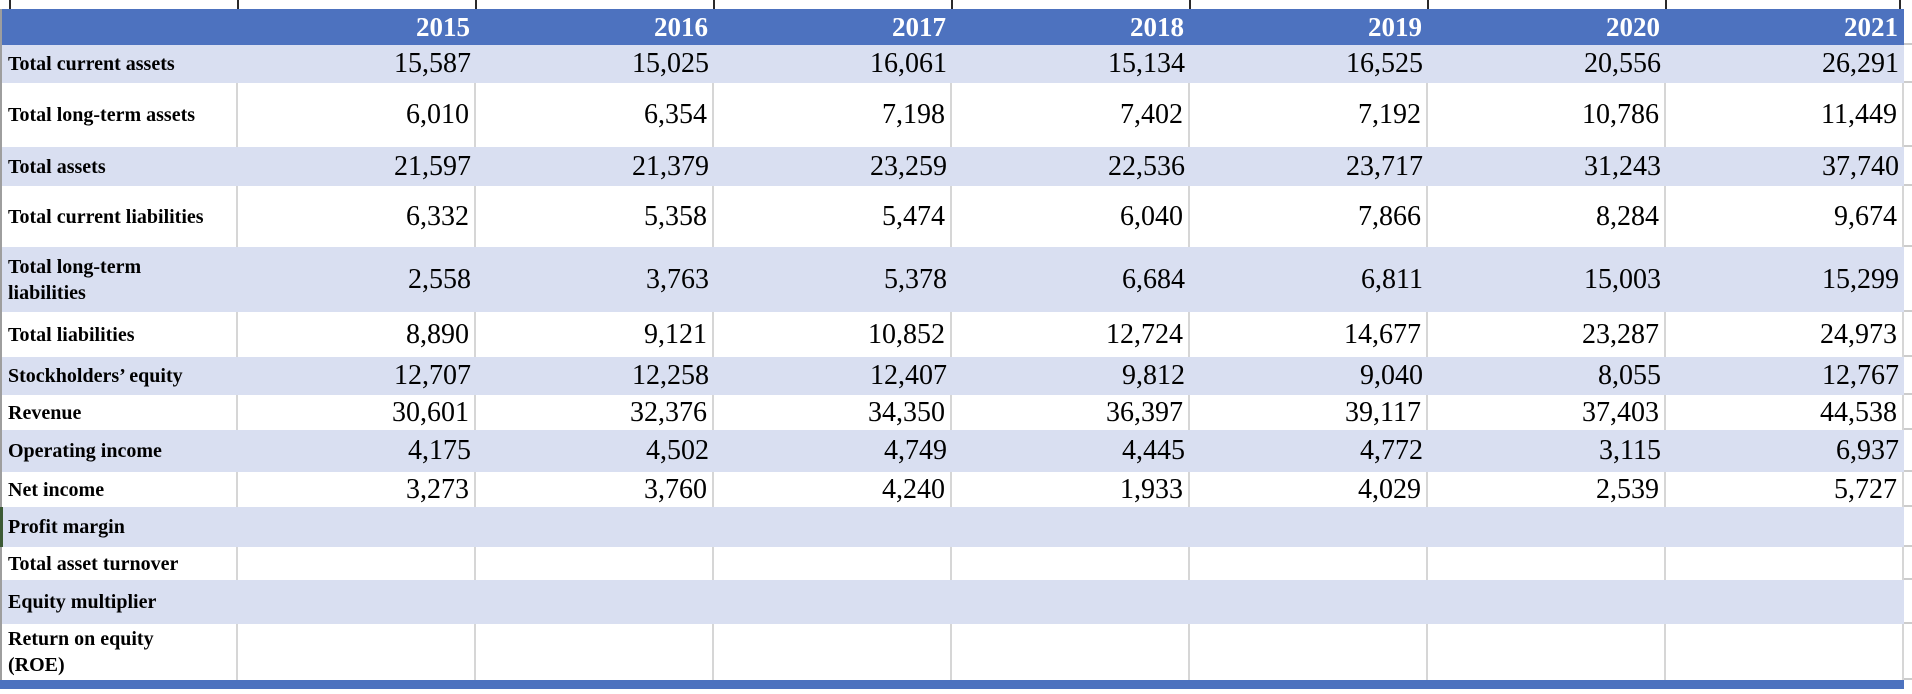 This screenshot has height=694, width=1912. I want to click on value-cell: 34,350, so click(833, 412).